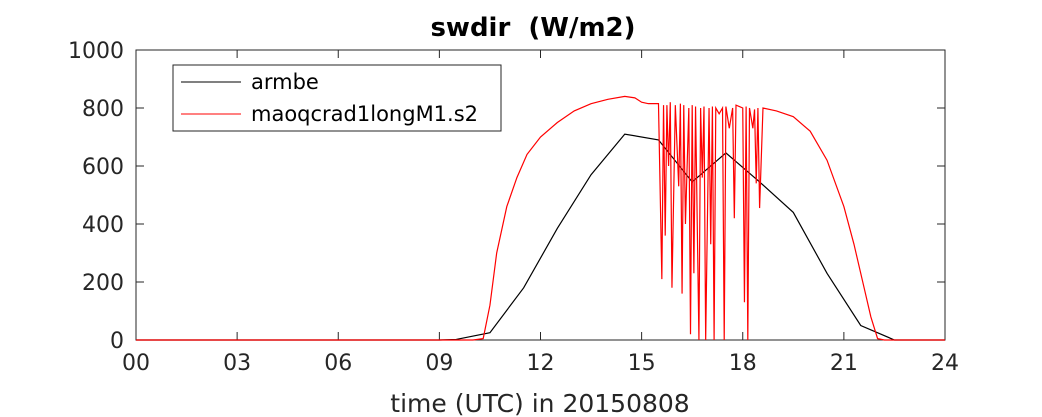 The height and width of the screenshot is (417, 1042). Describe the element at coordinates (642, 363) in the screenshot. I see `x-tick-label: 15` at that location.